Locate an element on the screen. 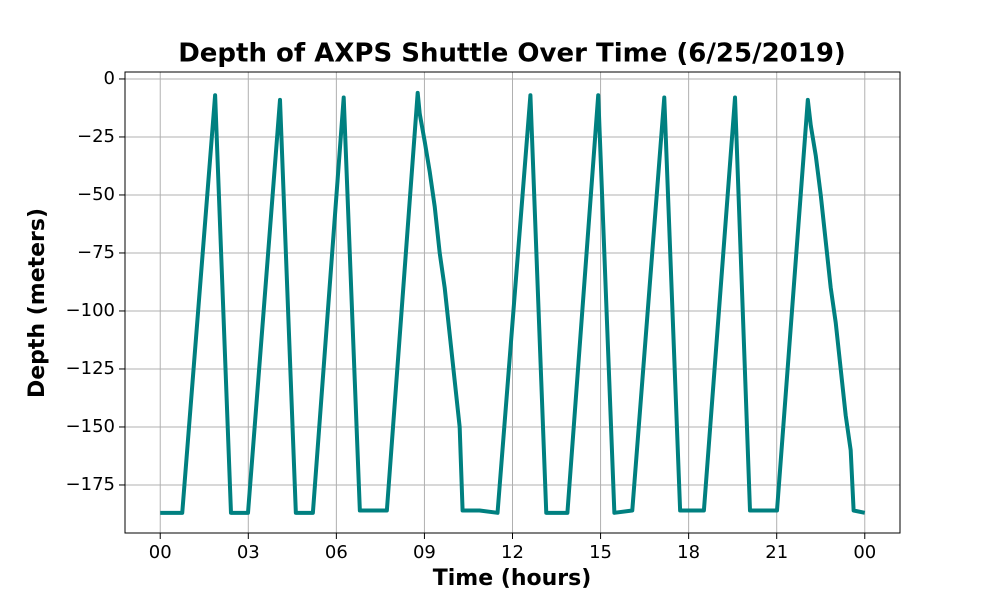 The height and width of the screenshot is (600, 1000). y-tick-label: −100 is located at coordinates (90, 310).